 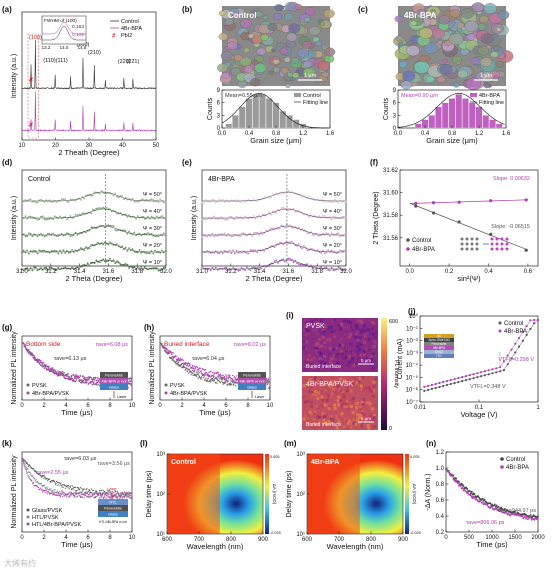 I want to click on vtfl-label: VTFL=0.348 V, so click(x=488, y=387).